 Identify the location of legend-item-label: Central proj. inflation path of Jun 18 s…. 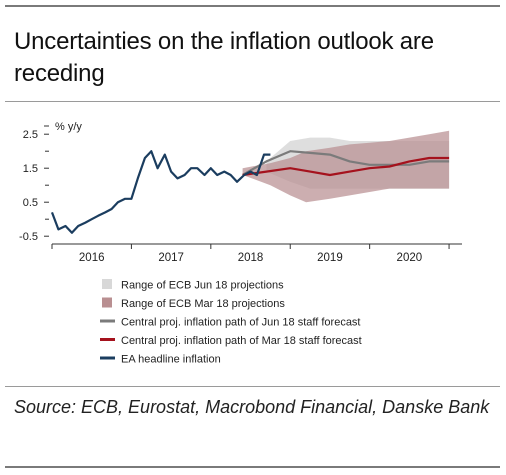
(241, 323).